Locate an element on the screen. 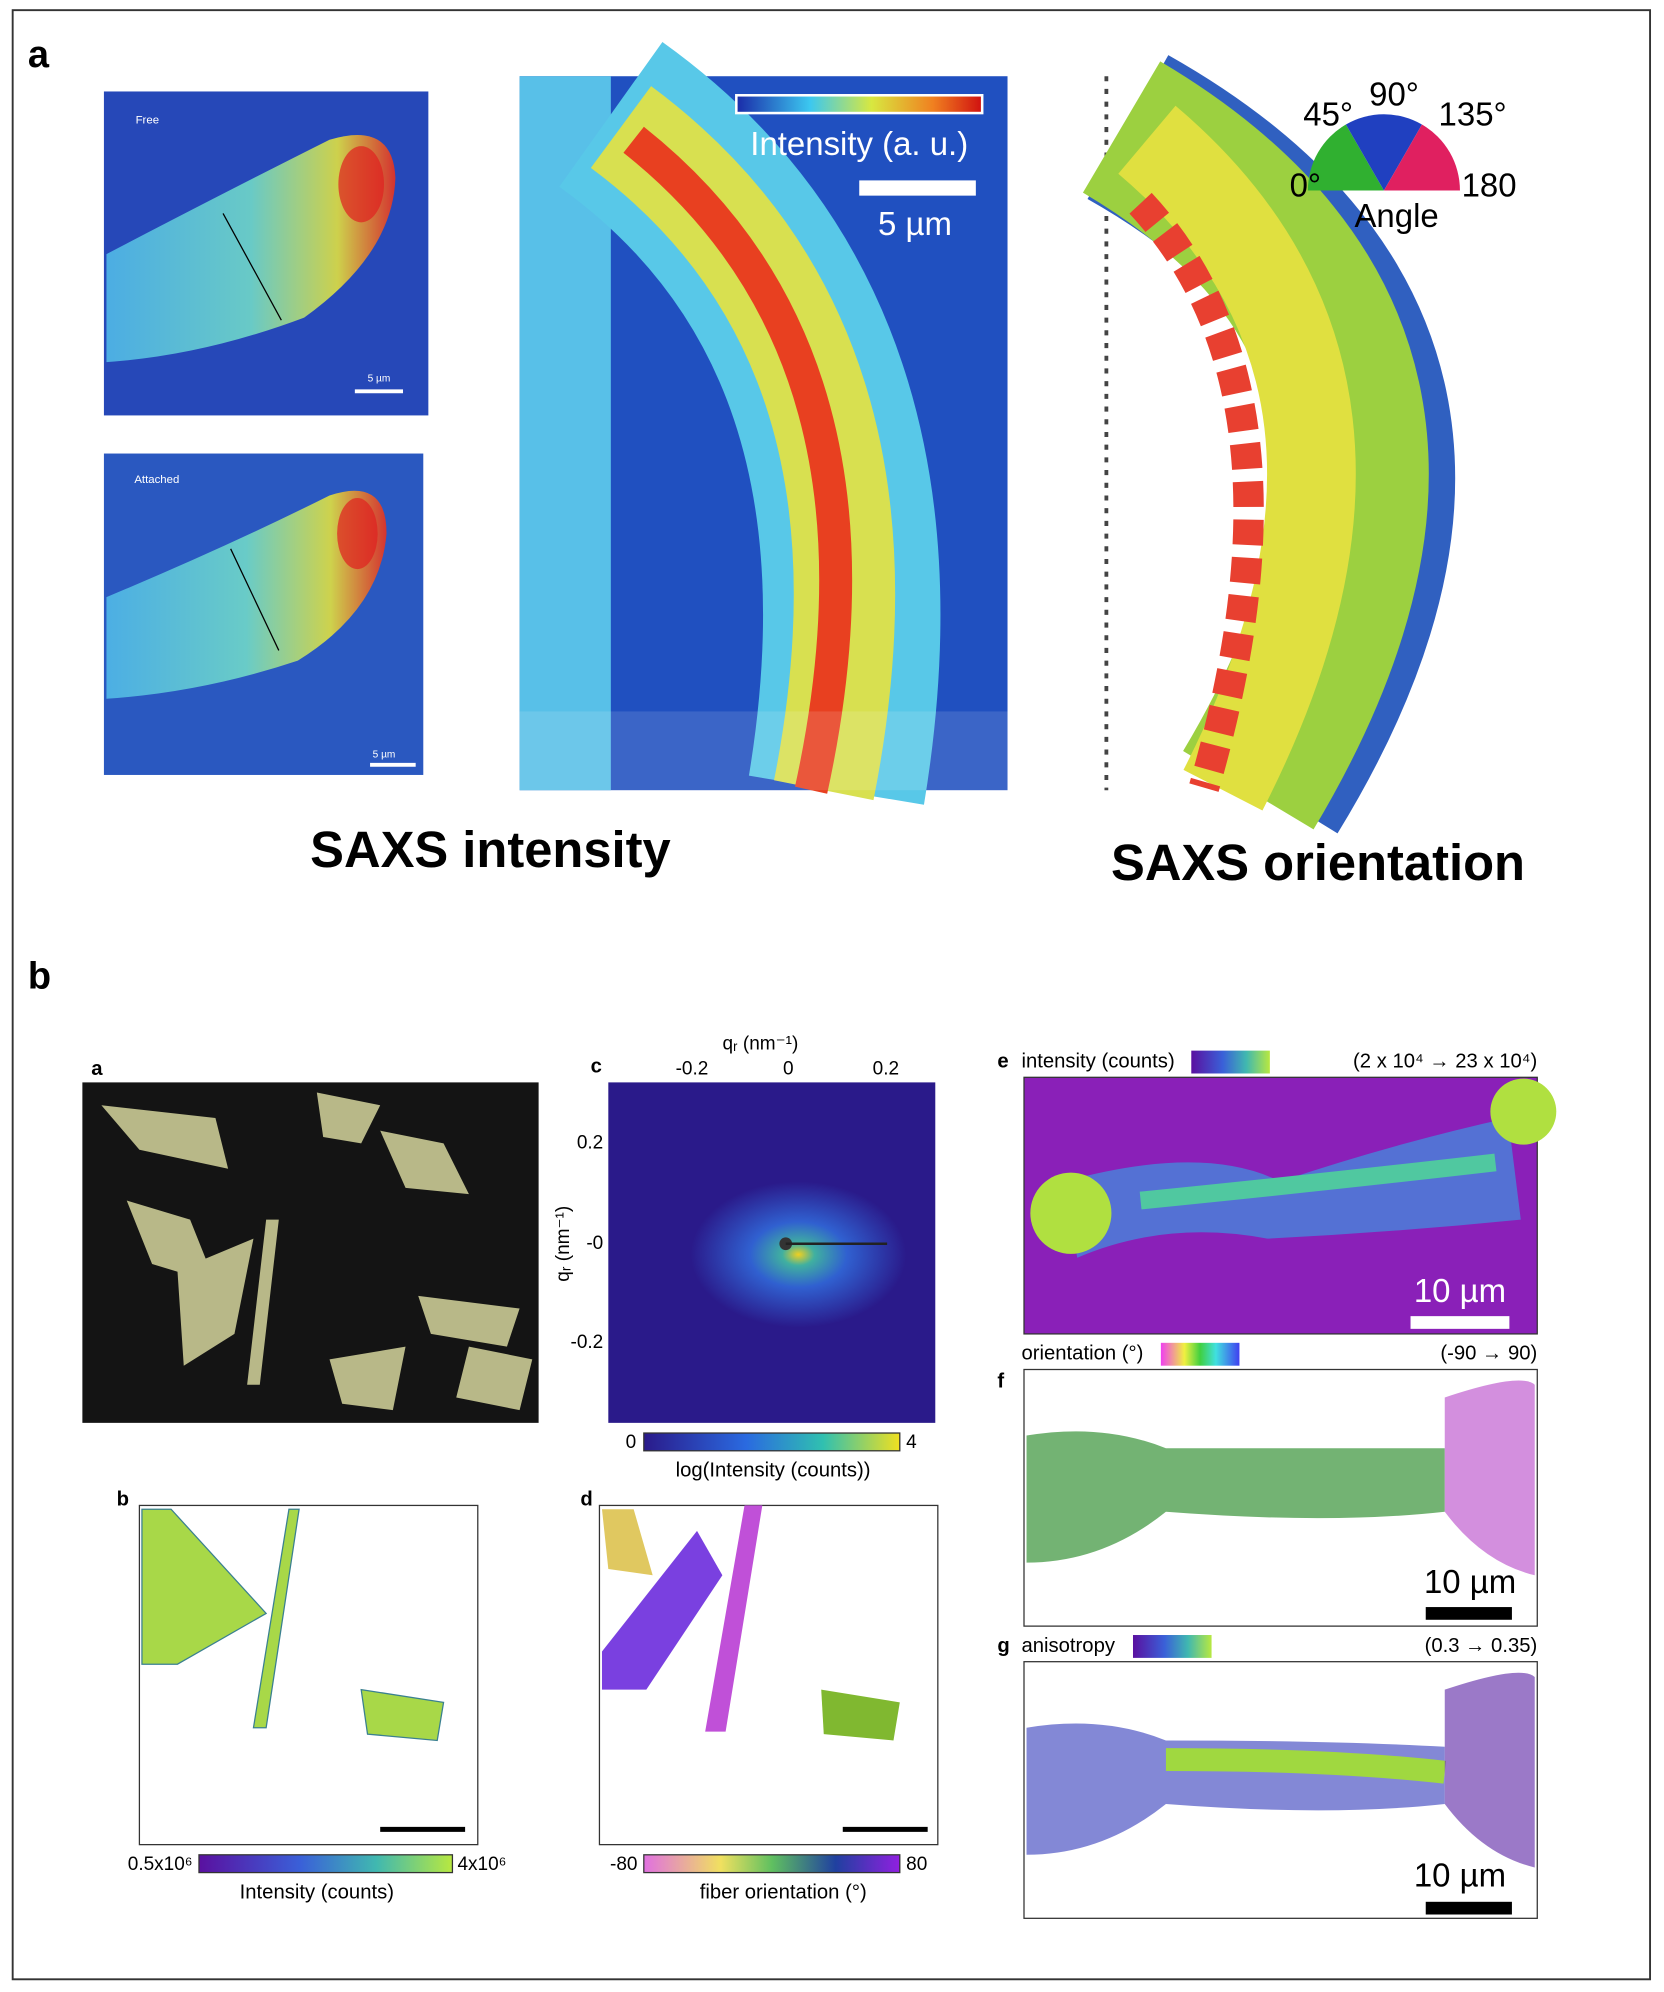  cbar-min: 0 is located at coordinates (631, 1442).